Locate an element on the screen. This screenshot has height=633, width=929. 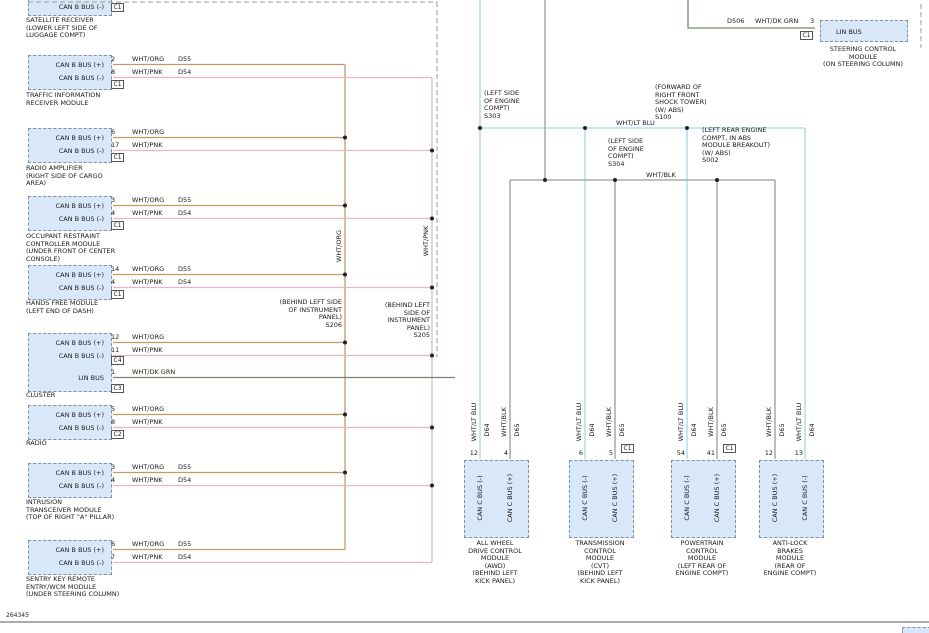
module-box-occupant-restraint-controller: CAN B BUS (+) CAN B BUS (-) is located at coordinates (70, 213).